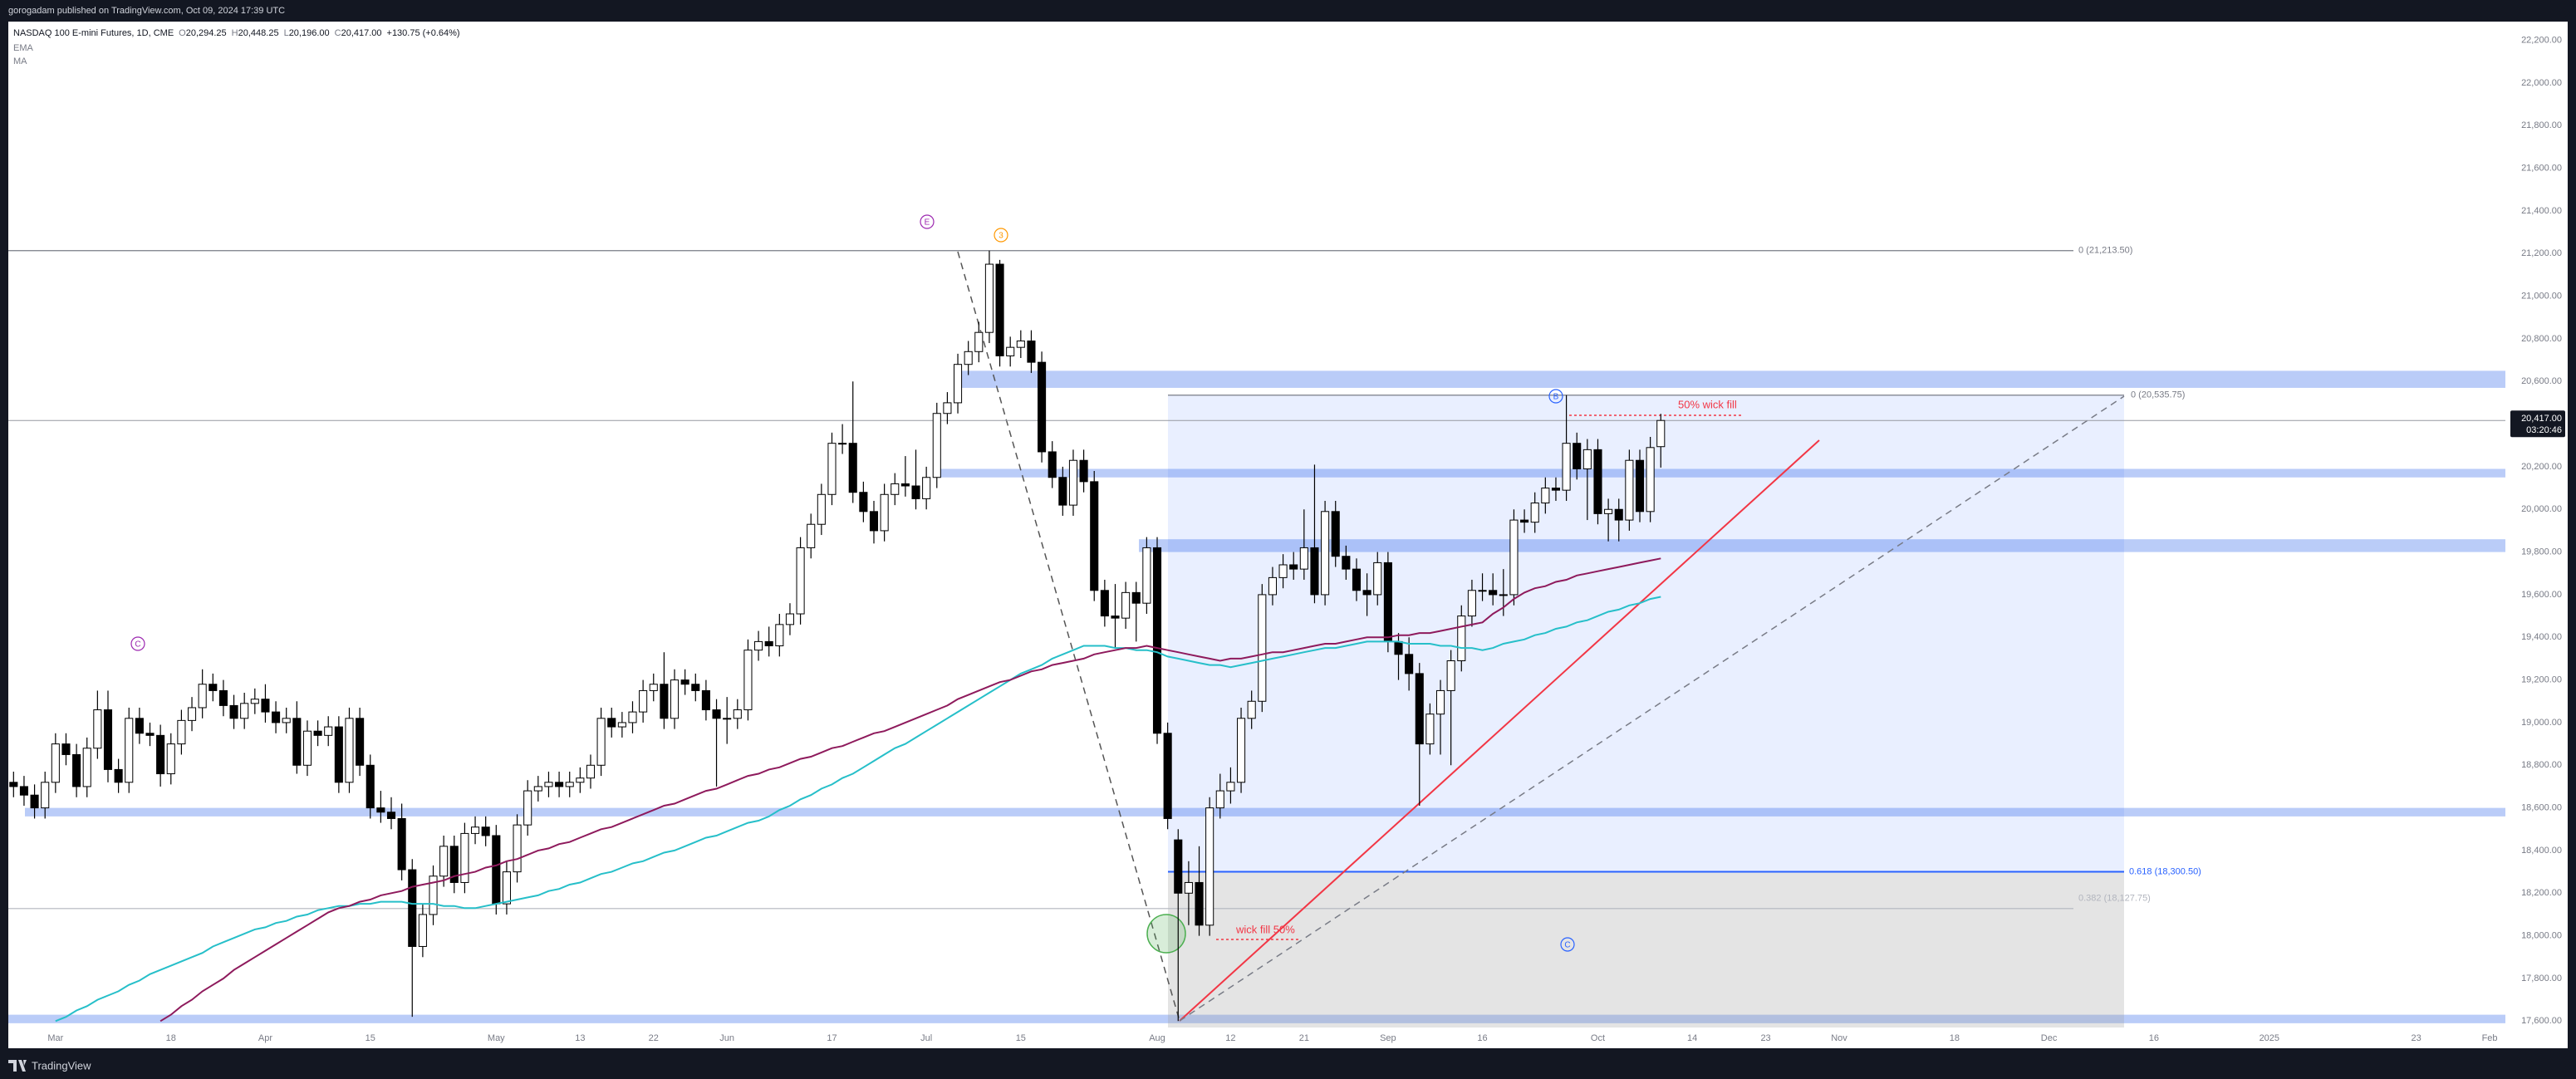 The width and height of the screenshot is (2576, 1079). I want to click on y-tick-label: 21,000.00, so click(2541, 296).